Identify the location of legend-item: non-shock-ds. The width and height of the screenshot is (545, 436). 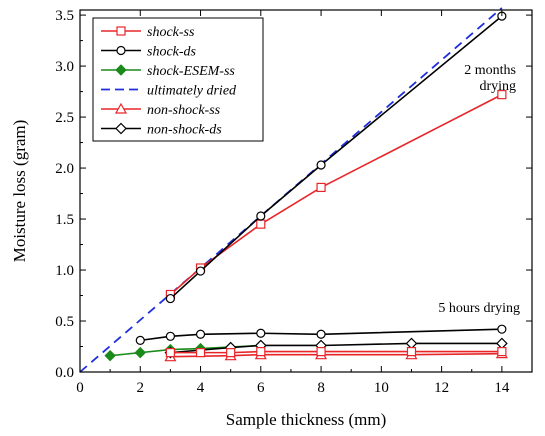
(161, 130).